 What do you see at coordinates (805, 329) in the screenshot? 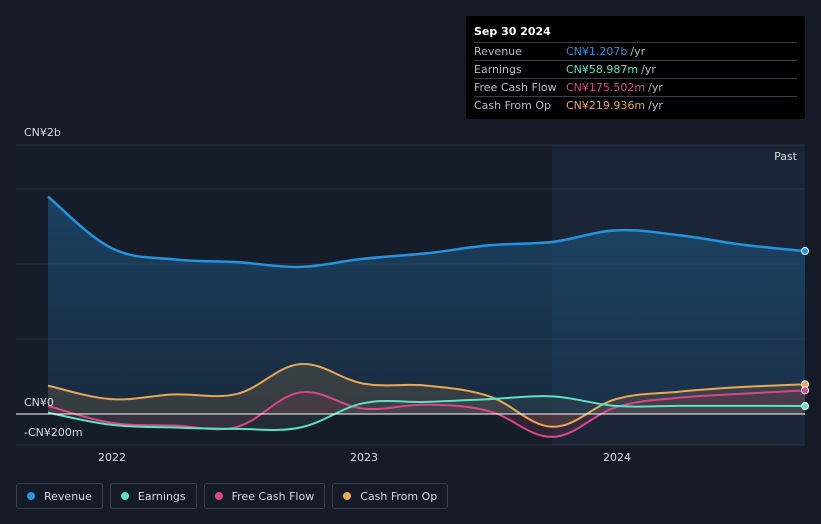
I see `series-endpoints` at bounding box center [805, 329].